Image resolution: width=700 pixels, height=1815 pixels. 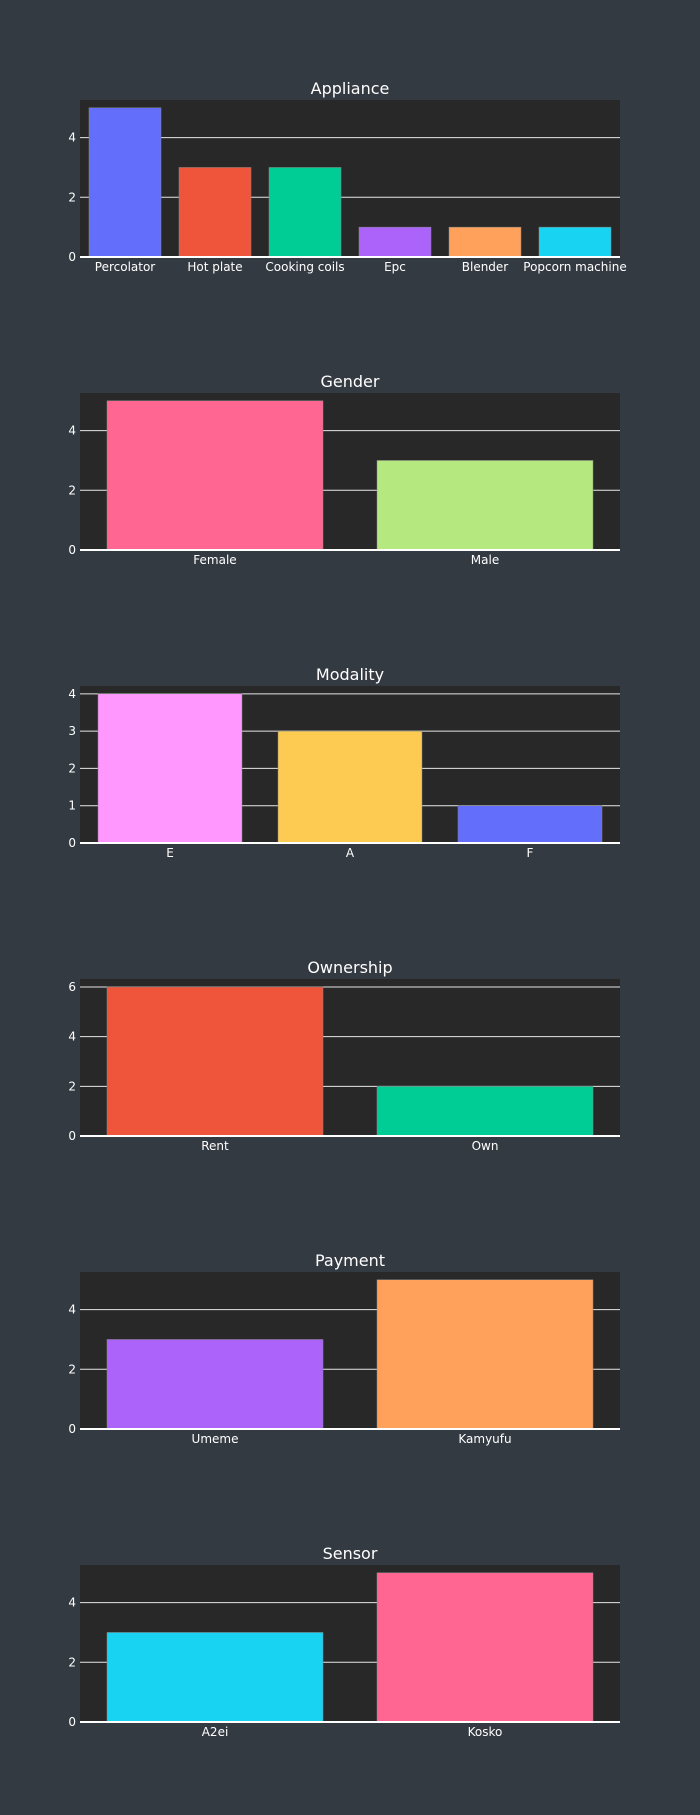 I want to click on bar-own, so click(x=485, y=1111).